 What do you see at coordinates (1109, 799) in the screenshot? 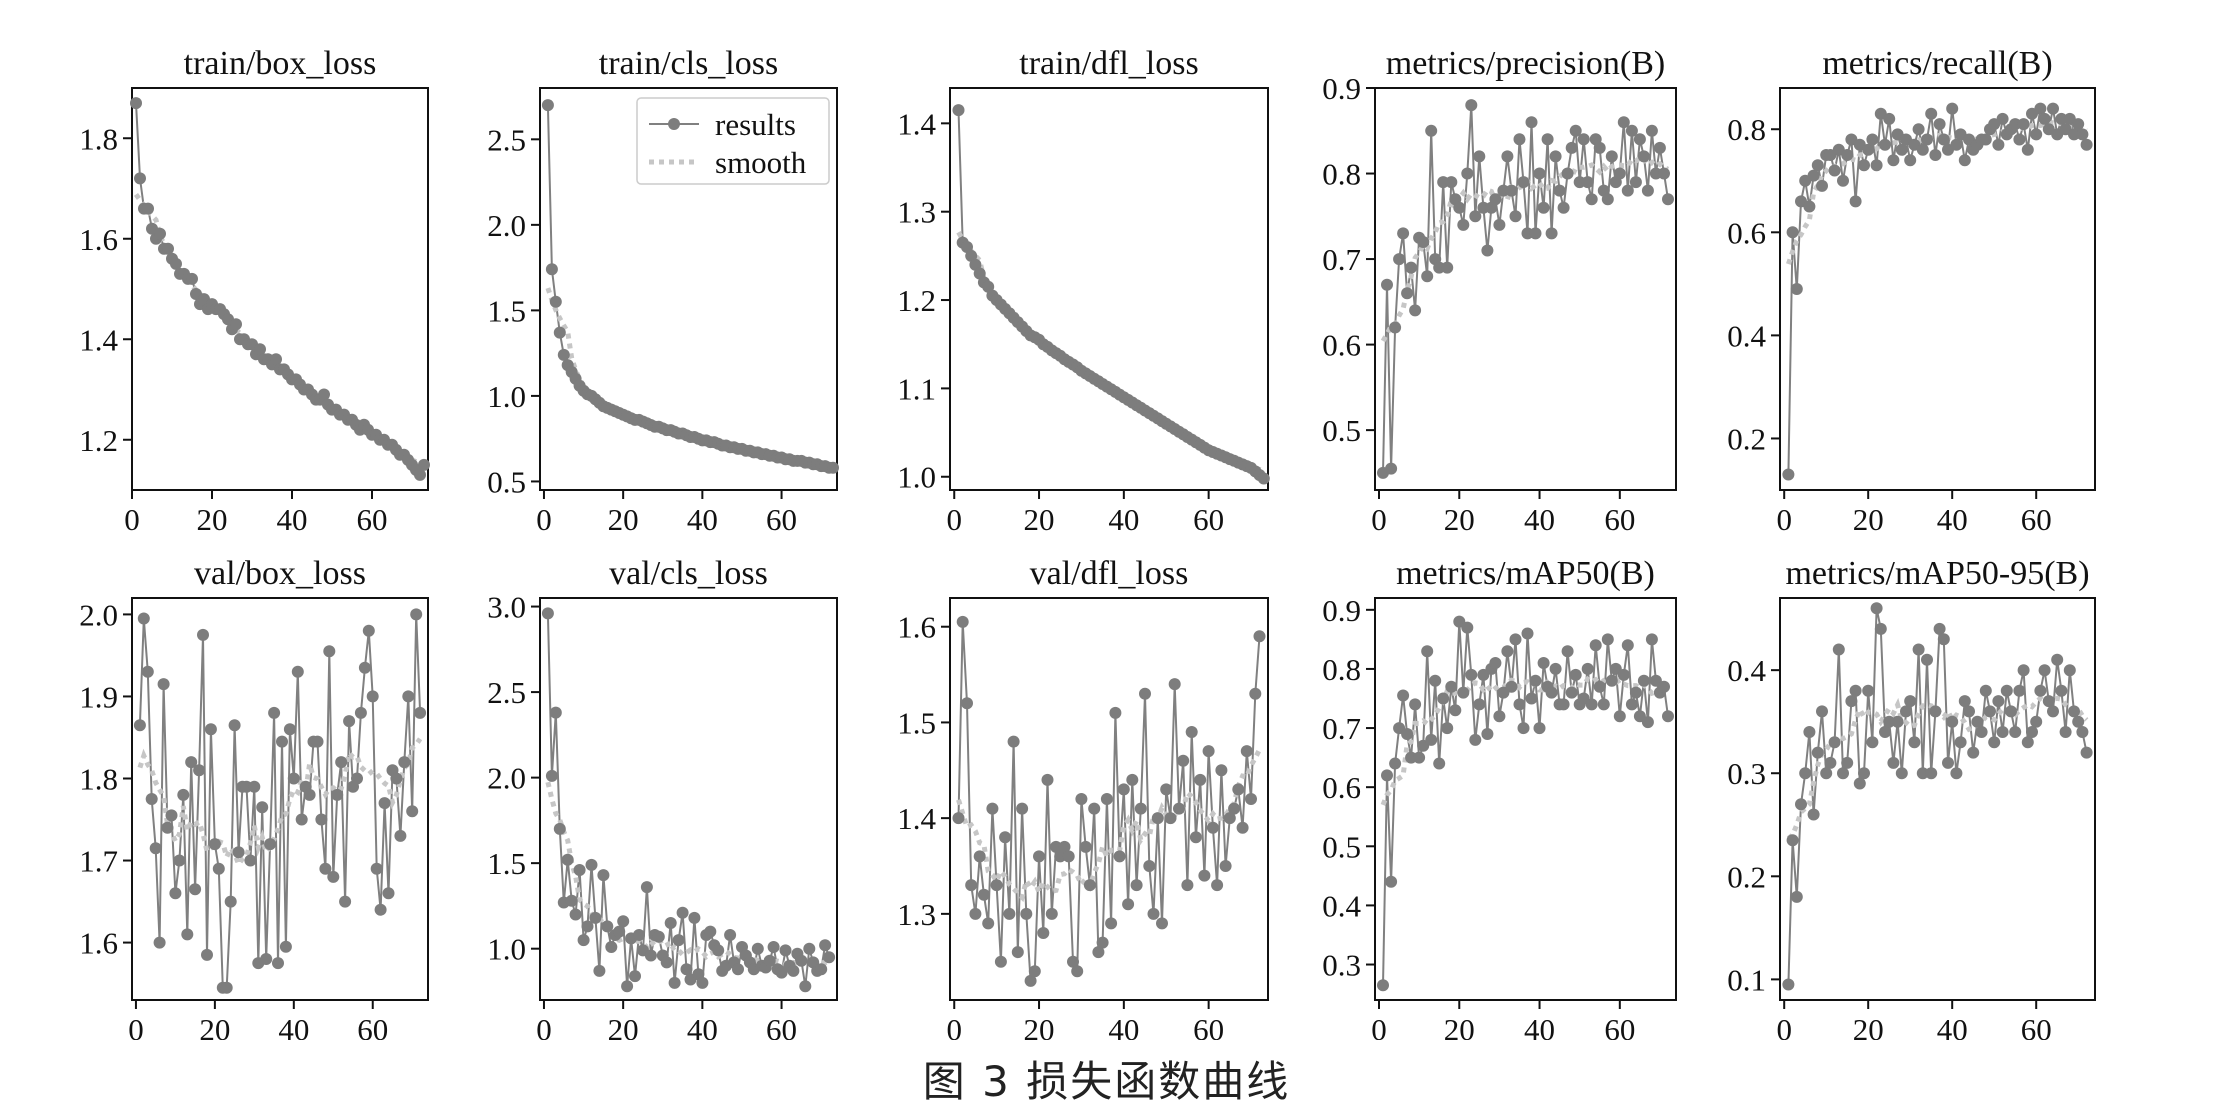
I see `plot-frame` at bounding box center [1109, 799].